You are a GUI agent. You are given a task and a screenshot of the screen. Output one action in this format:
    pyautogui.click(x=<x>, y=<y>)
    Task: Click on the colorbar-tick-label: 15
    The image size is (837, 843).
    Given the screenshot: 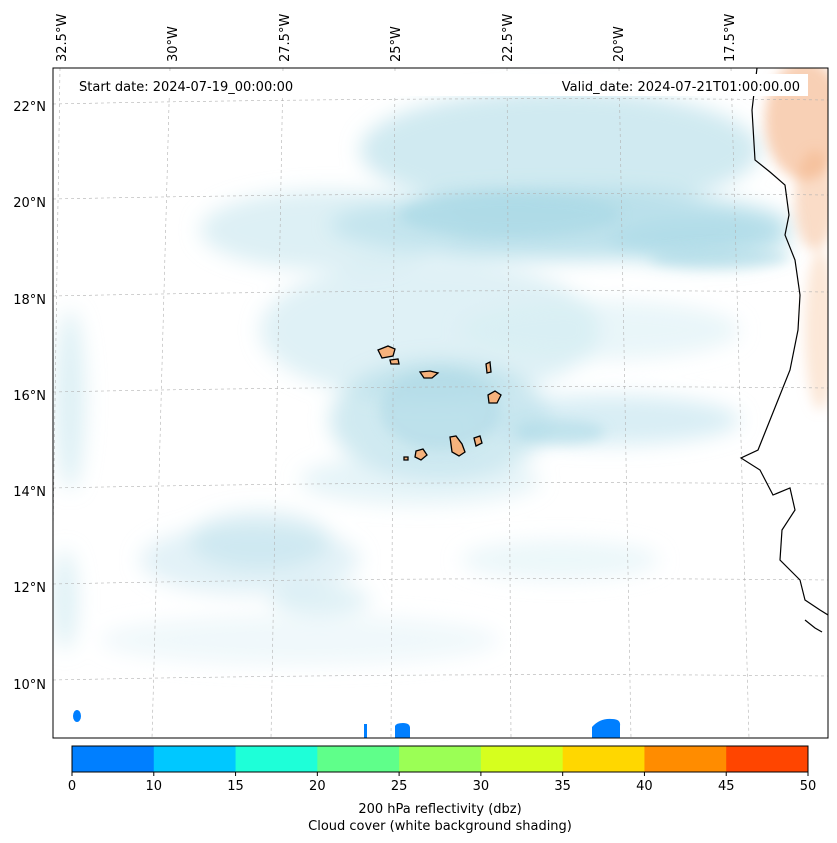 What is the action you would take?
    pyautogui.click(x=235, y=786)
    